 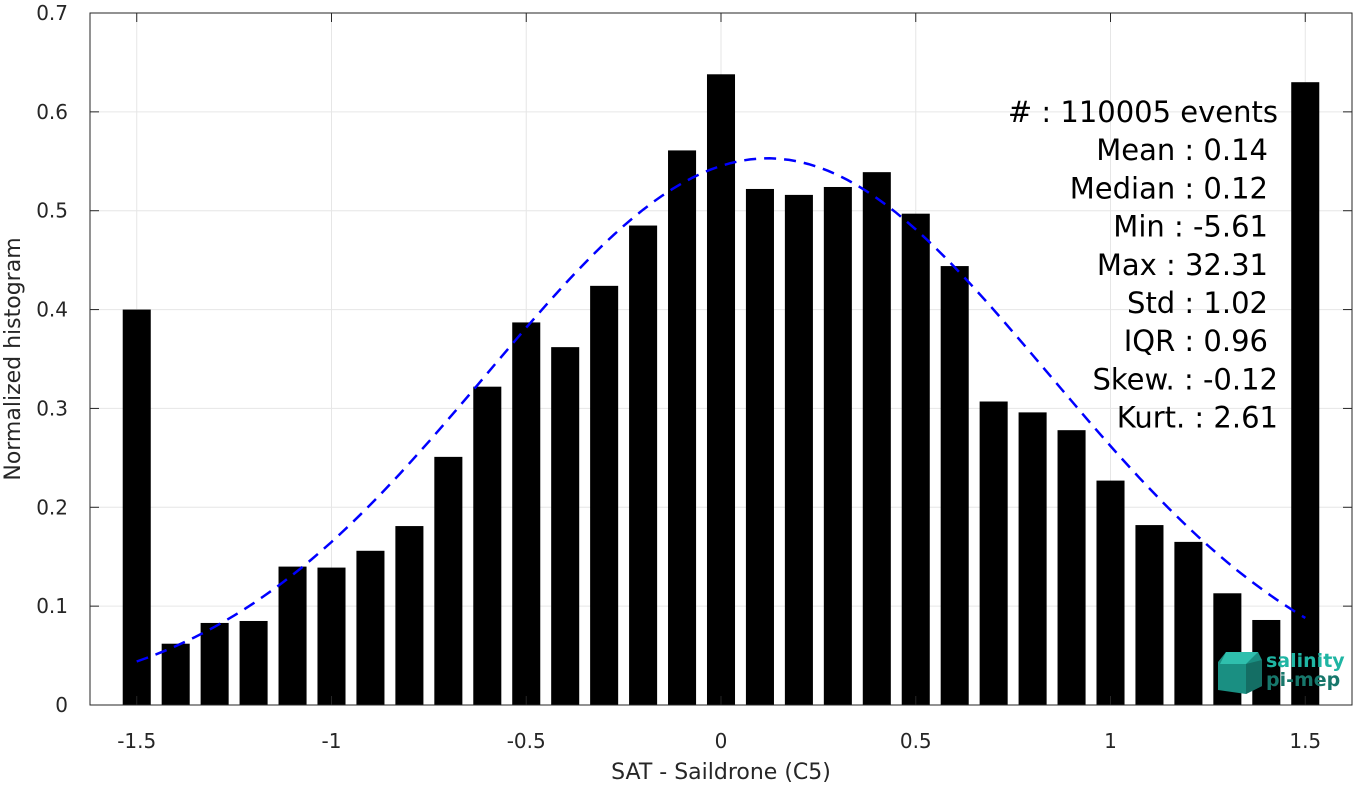 I want to click on y-axis-label: Normalized histogram, so click(x=13, y=358).